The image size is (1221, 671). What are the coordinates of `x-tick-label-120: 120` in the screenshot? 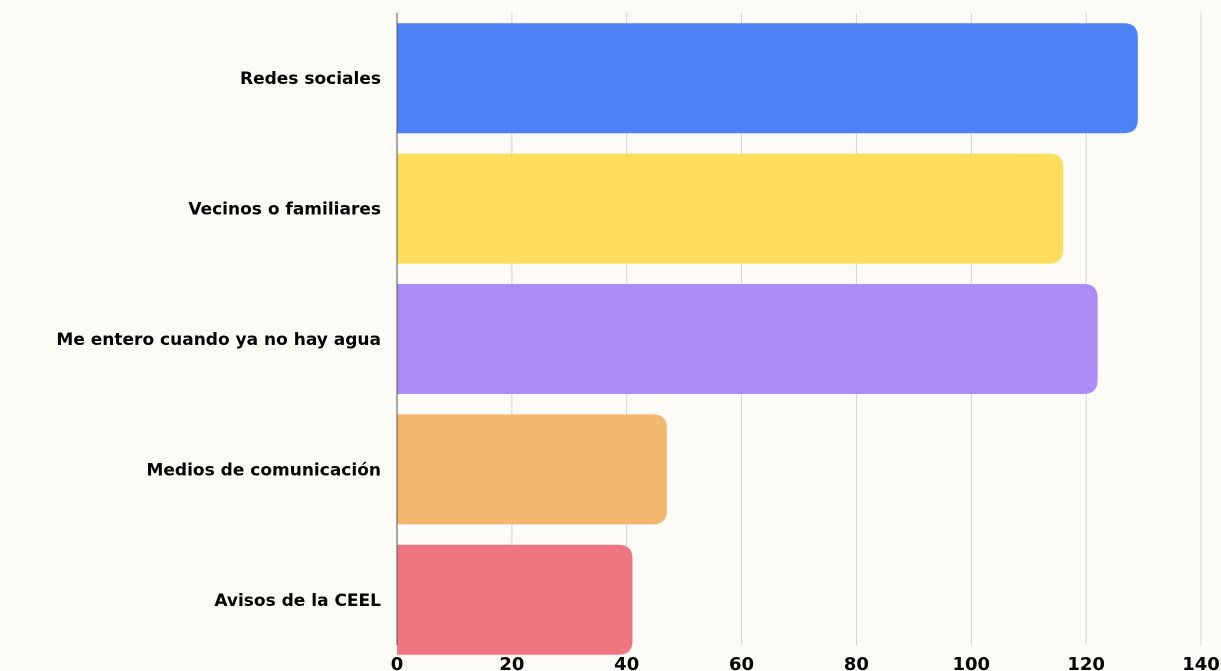 It's located at (1086, 662).